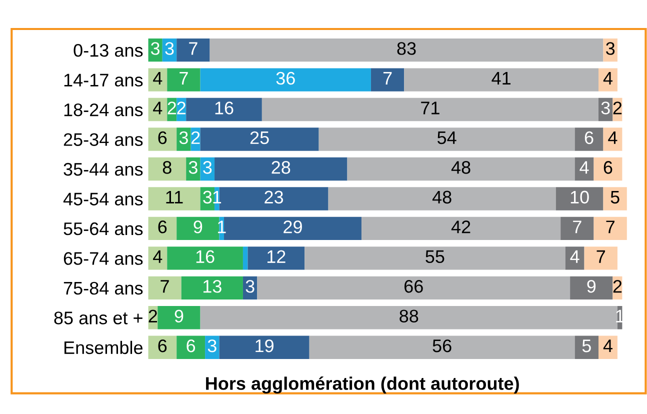  I want to click on data-label: 71, so click(430, 108).